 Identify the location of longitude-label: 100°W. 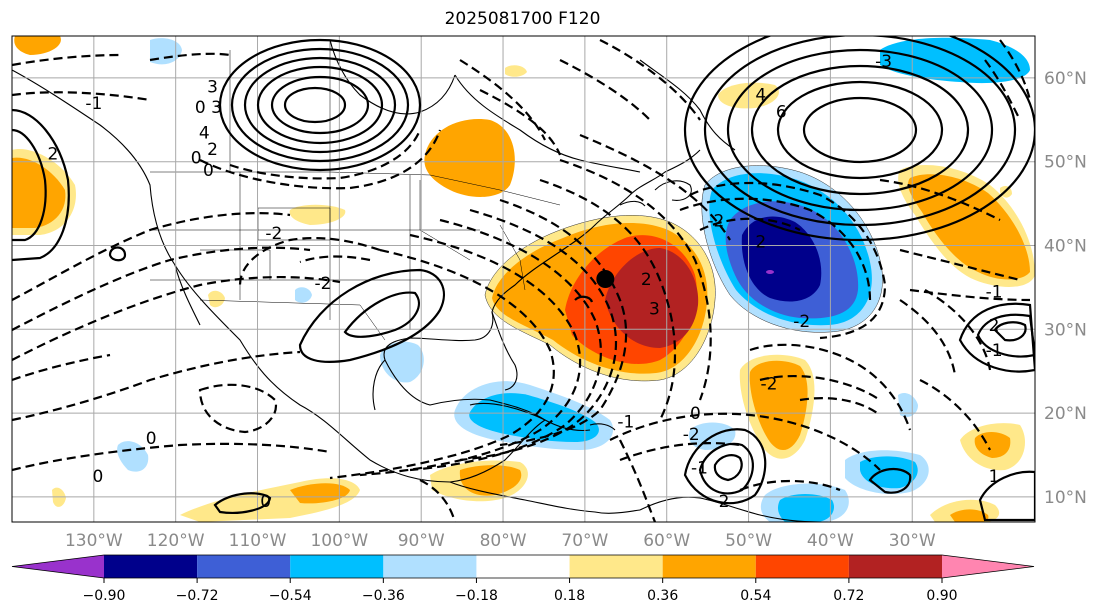
(339, 541).